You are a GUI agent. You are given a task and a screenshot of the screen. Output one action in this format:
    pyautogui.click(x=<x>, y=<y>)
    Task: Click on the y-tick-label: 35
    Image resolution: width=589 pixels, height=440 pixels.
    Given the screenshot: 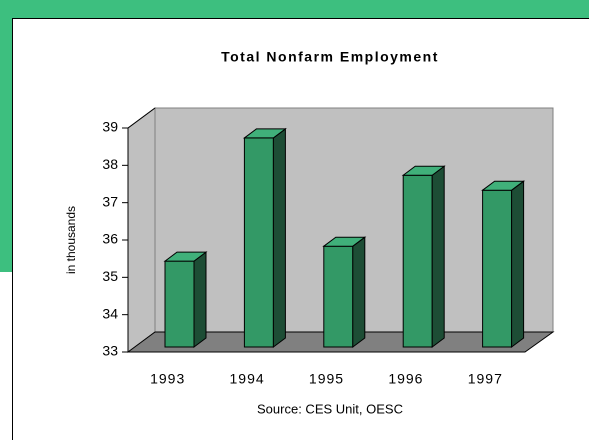 What is the action you would take?
    pyautogui.click(x=110, y=276)
    